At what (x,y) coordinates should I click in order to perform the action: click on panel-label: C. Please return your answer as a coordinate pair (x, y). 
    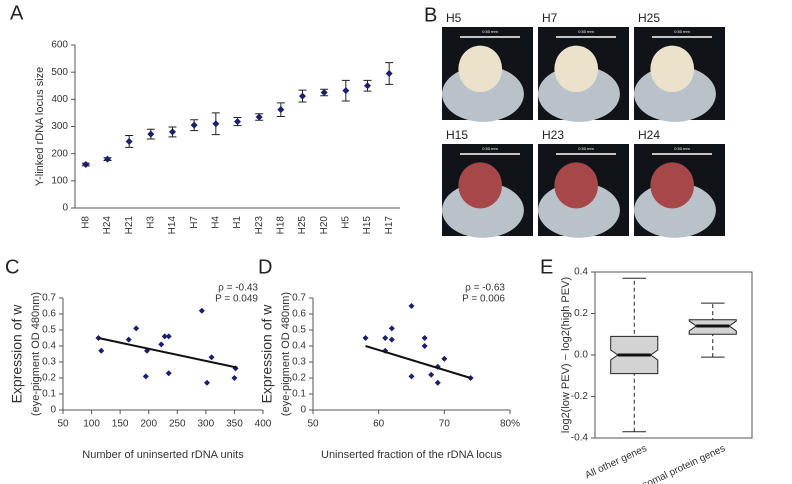
    Looking at the image, I should click on (12, 267).